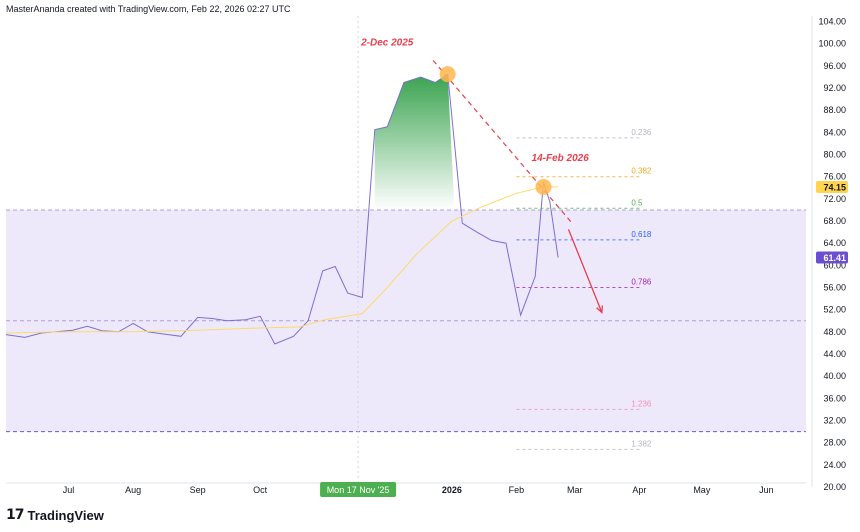 The height and width of the screenshot is (532, 860). What do you see at coordinates (585, 271) in the screenshot?
I see `projection-arrow` at bounding box center [585, 271].